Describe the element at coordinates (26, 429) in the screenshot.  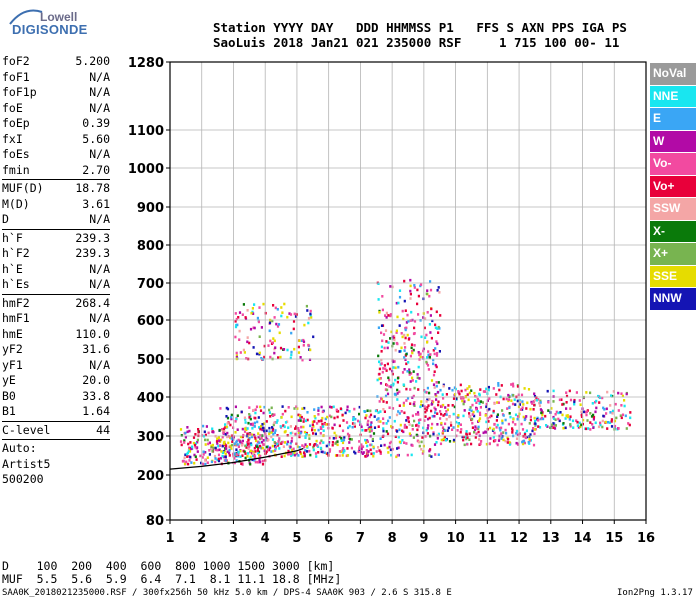
I see `param-label: C-level` at that location.